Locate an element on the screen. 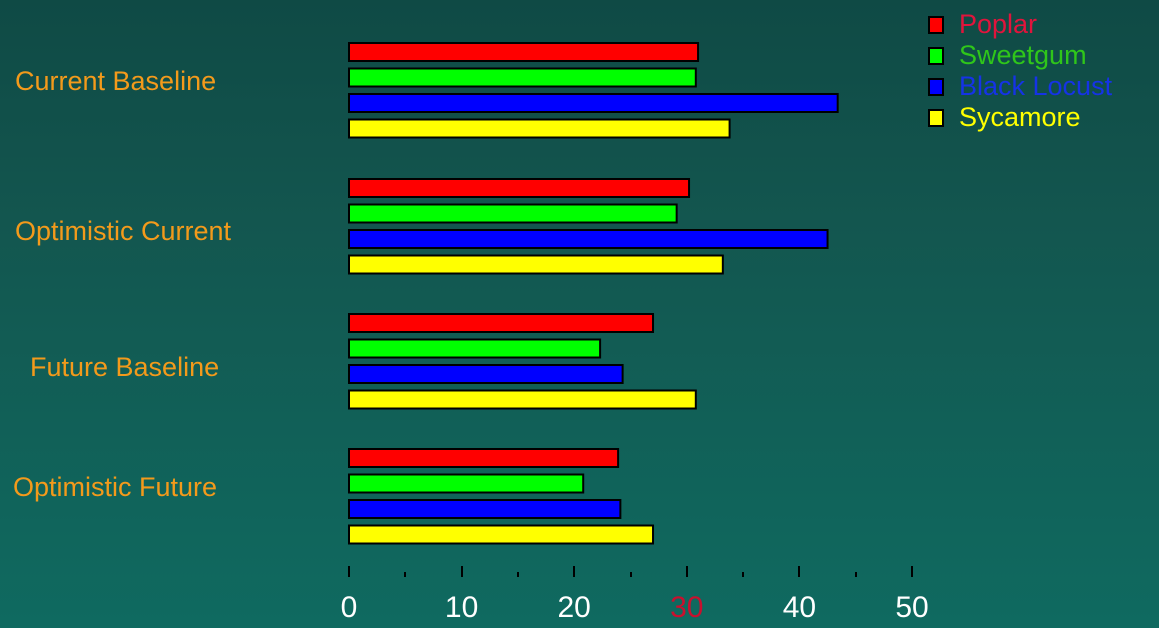 Image resolution: width=1159 pixels, height=628 pixels. legend-item-sweetgum: Sweetgum is located at coordinates (1020, 55).